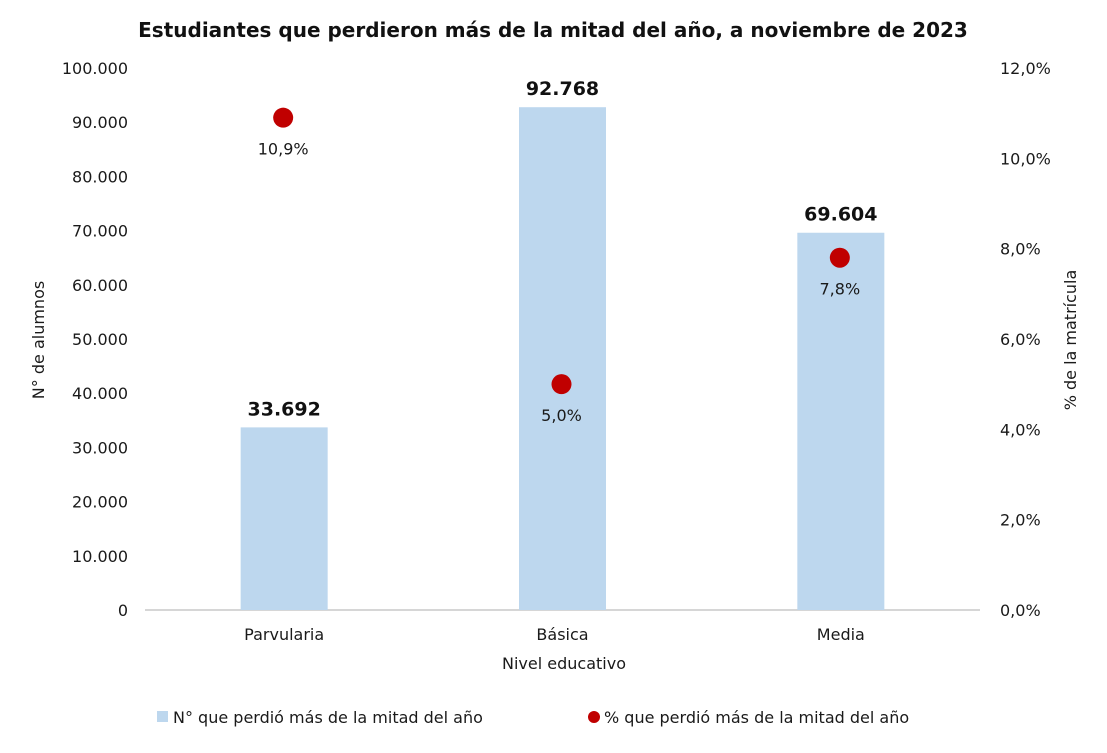 This screenshot has width=1107, height=753. I want to click on point-value-label: 10,9%, so click(283, 149).